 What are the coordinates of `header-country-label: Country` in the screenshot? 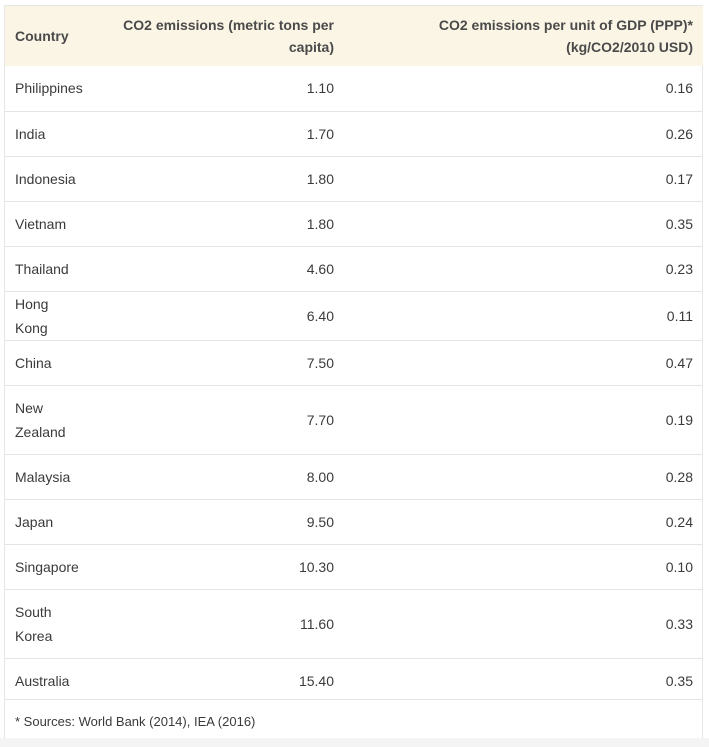 It's located at (42, 36).